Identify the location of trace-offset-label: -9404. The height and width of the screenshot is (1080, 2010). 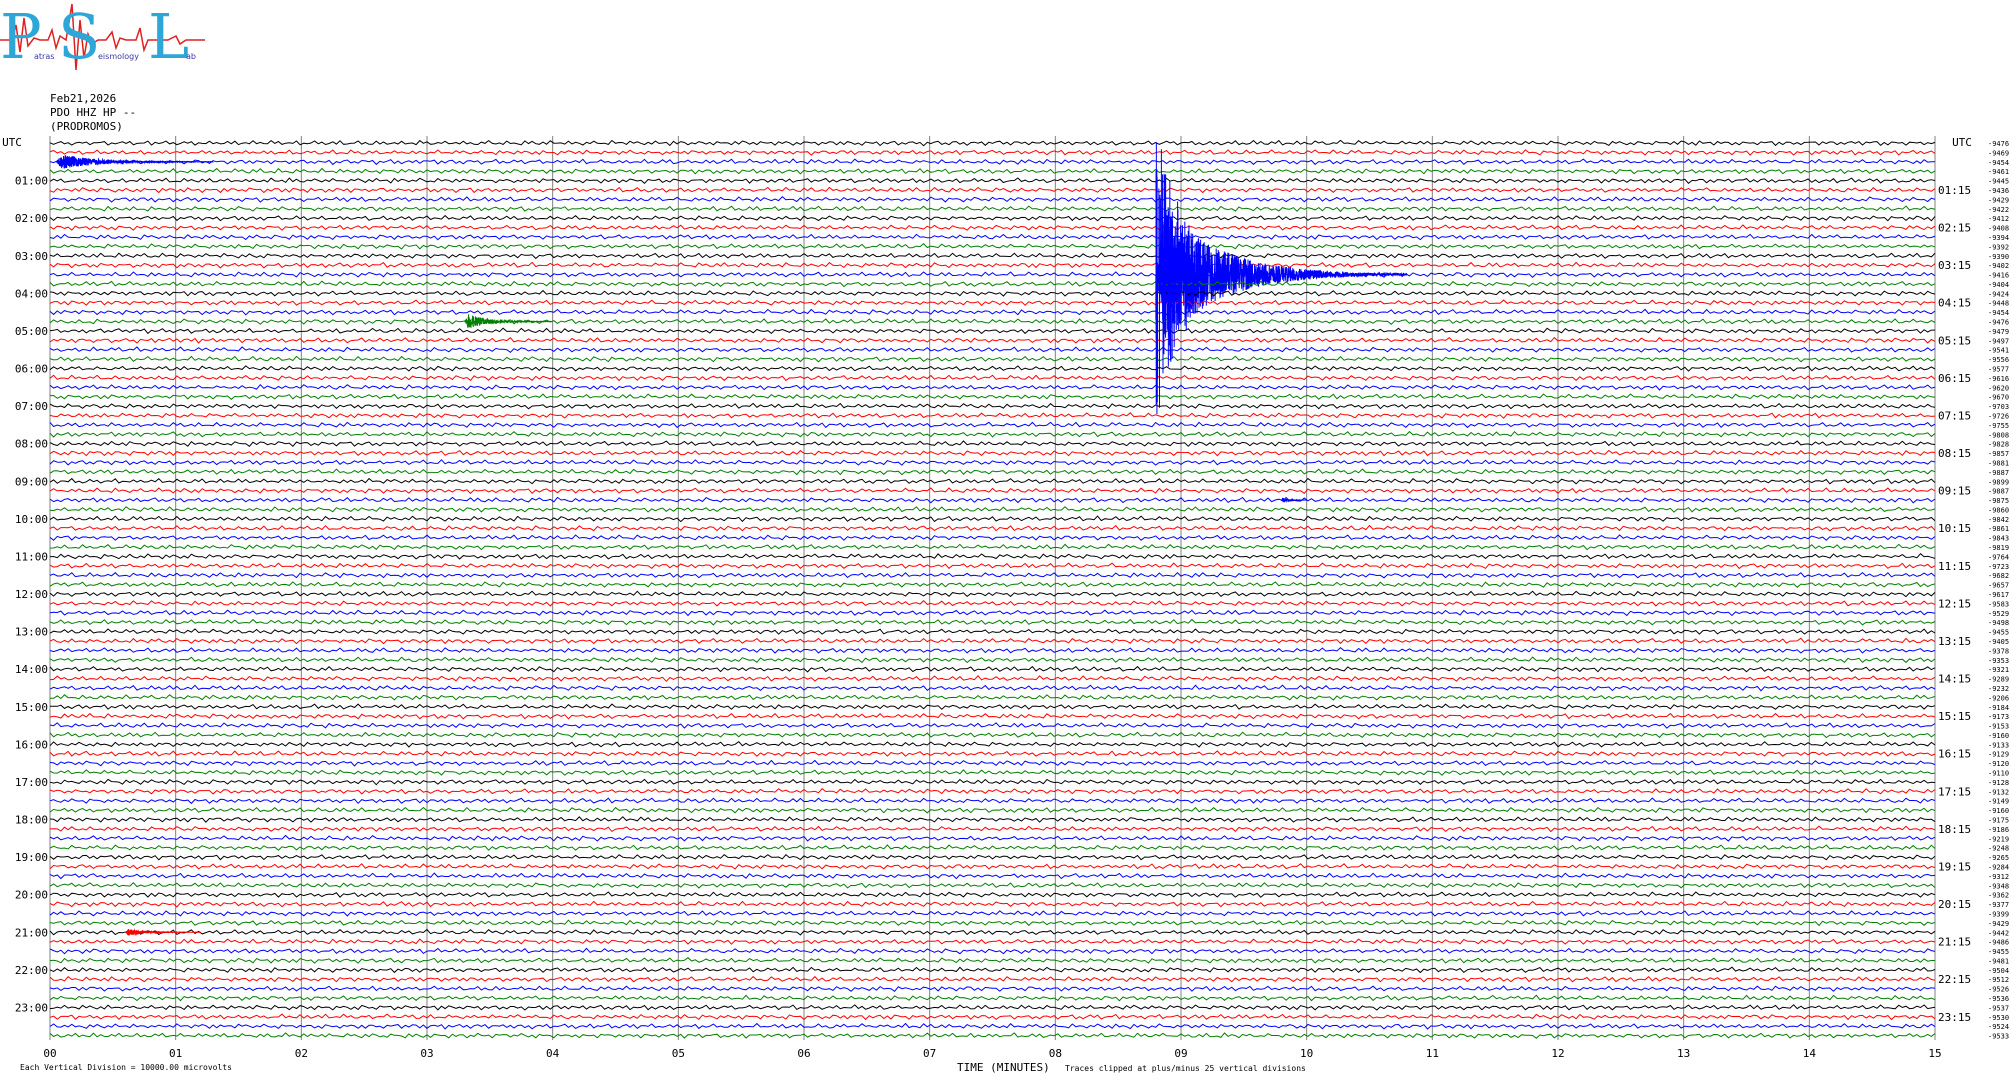
(1998, 285).